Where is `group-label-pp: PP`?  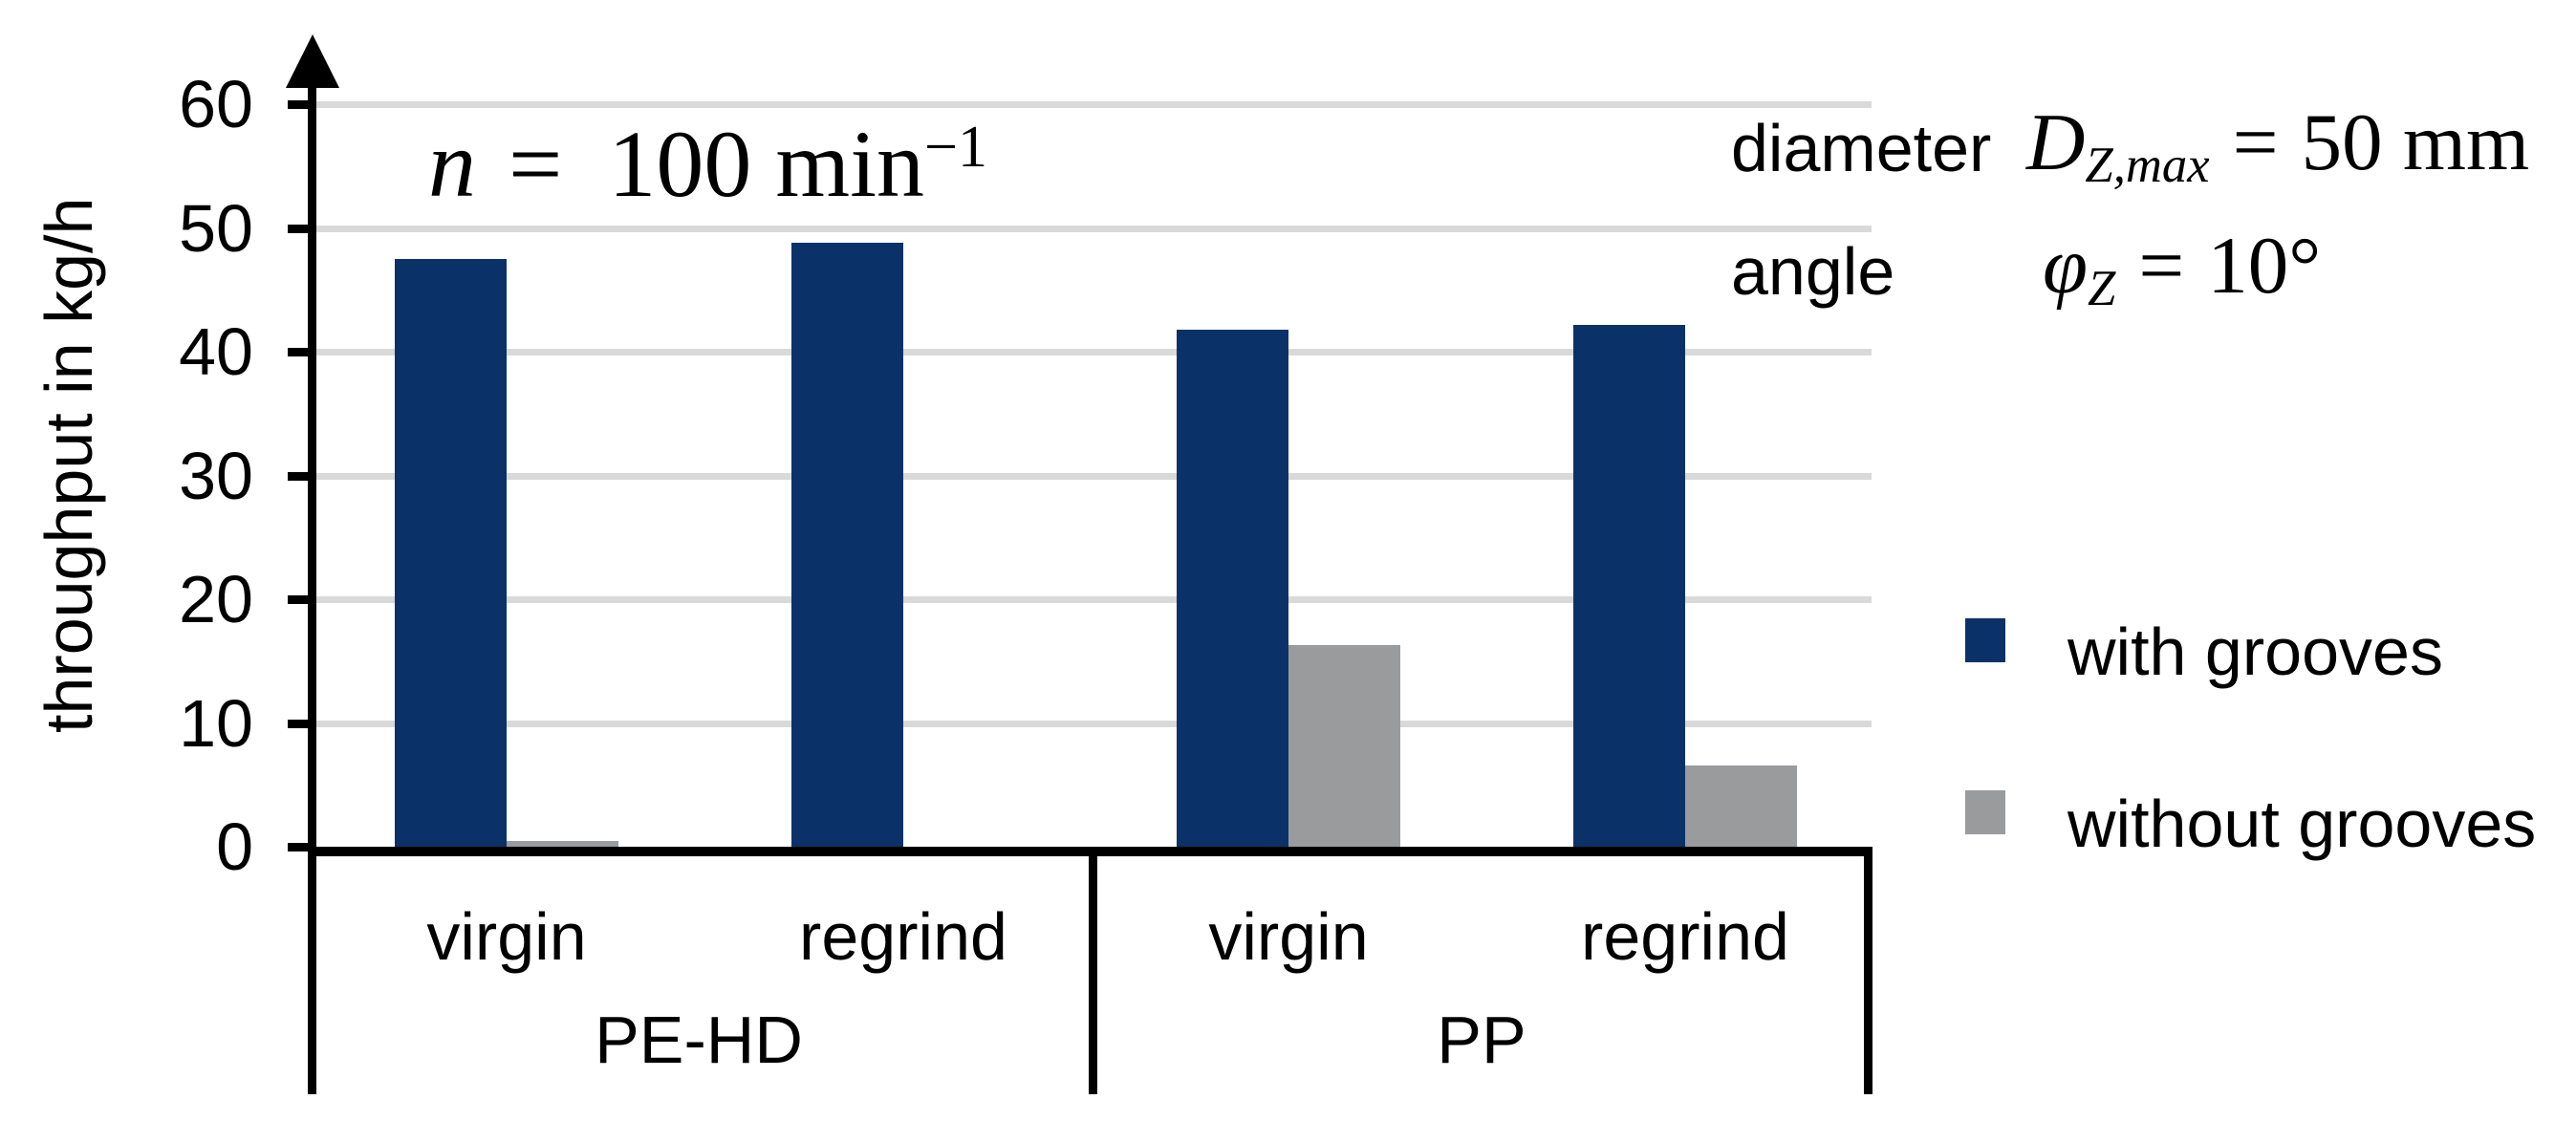 group-label-pp: PP is located at coordinates (1481, 1039).